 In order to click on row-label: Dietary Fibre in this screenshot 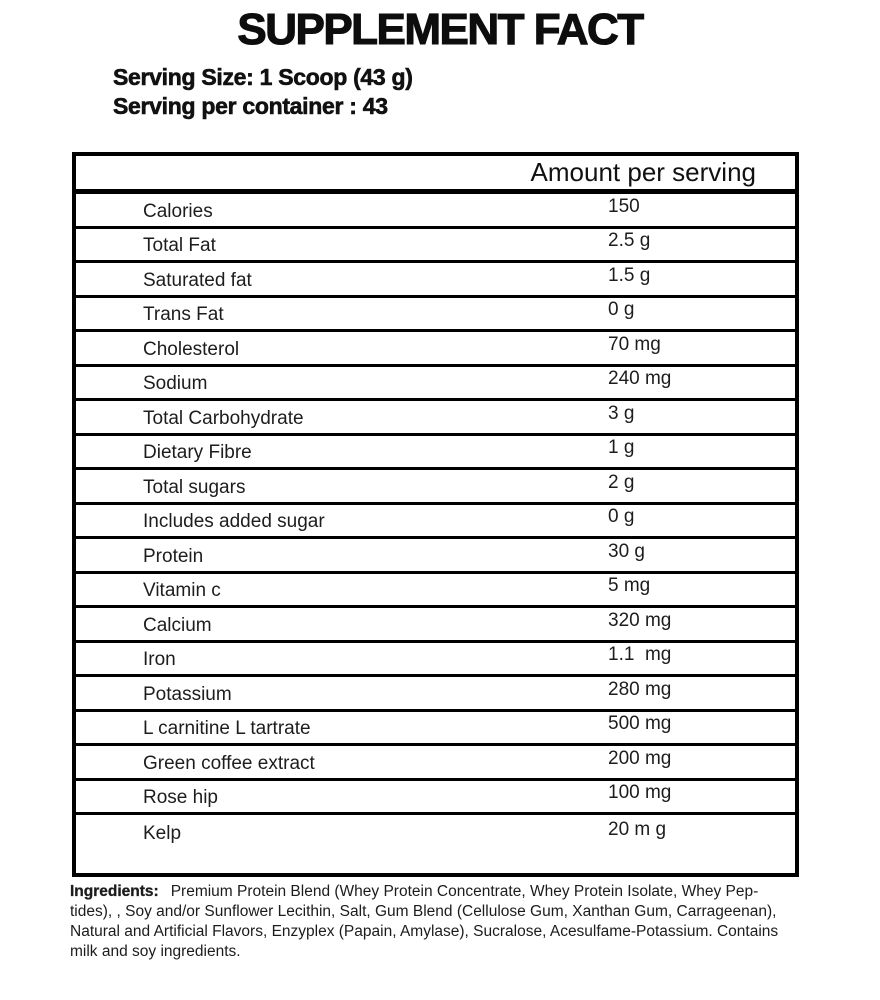, I will do `click(197, 453)`.